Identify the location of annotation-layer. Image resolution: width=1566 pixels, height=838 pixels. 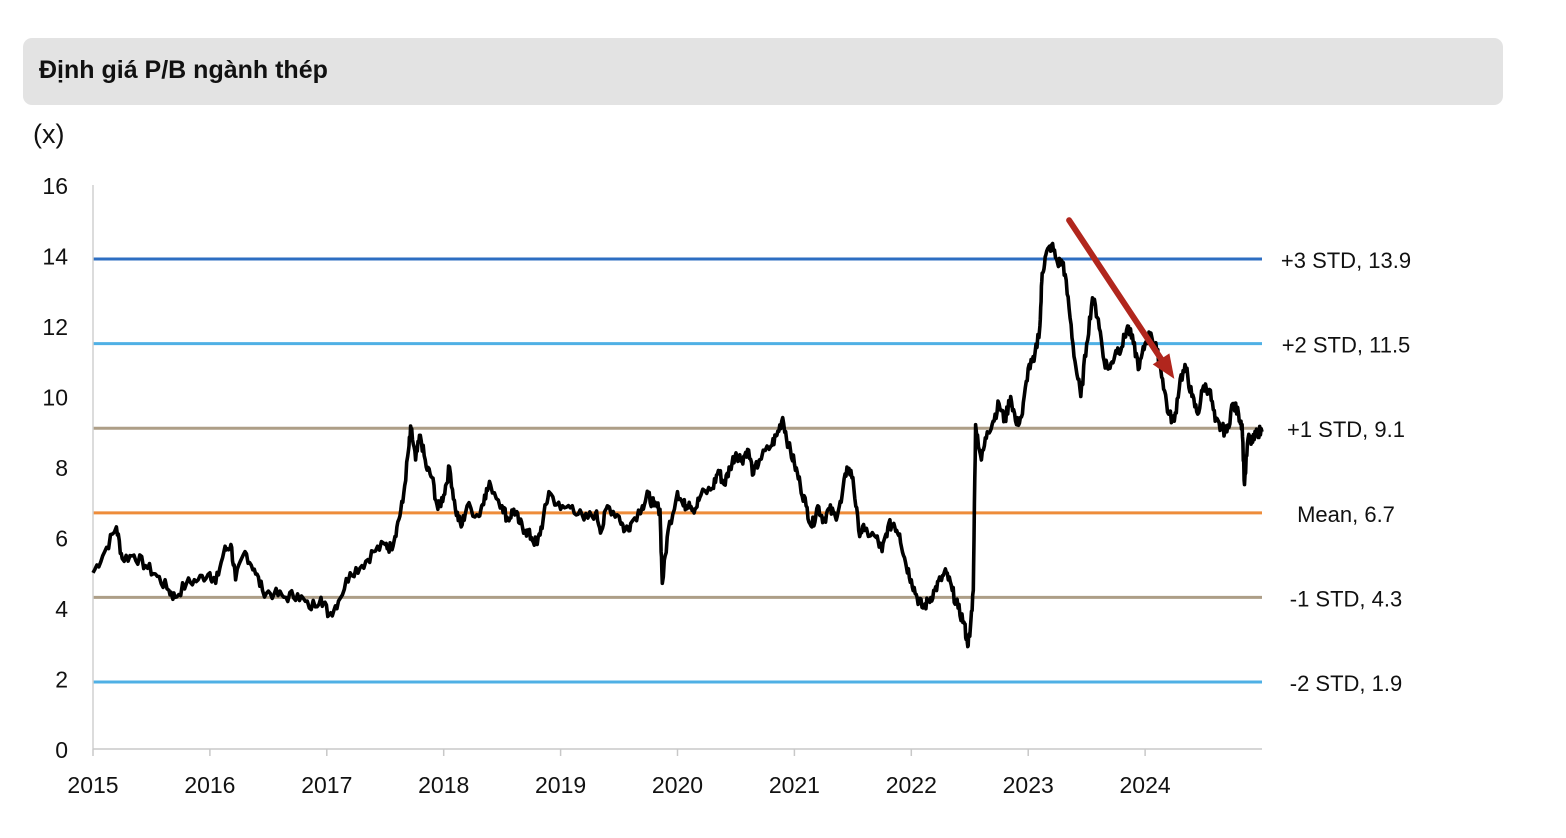
(1120, 298).